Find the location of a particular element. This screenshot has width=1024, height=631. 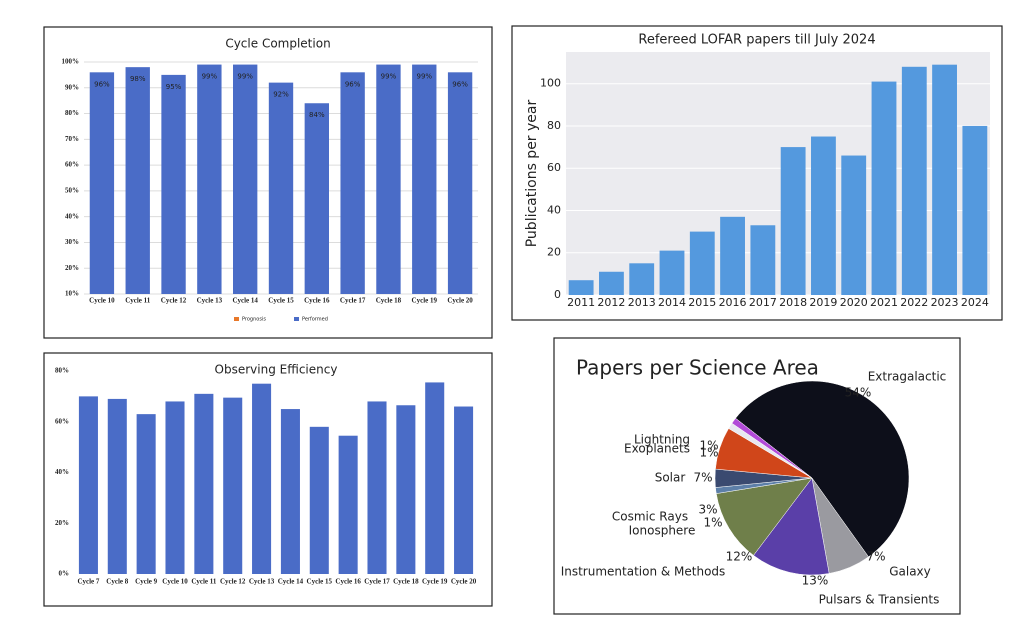

data-label: 95% is located at coordinates (174, 87).